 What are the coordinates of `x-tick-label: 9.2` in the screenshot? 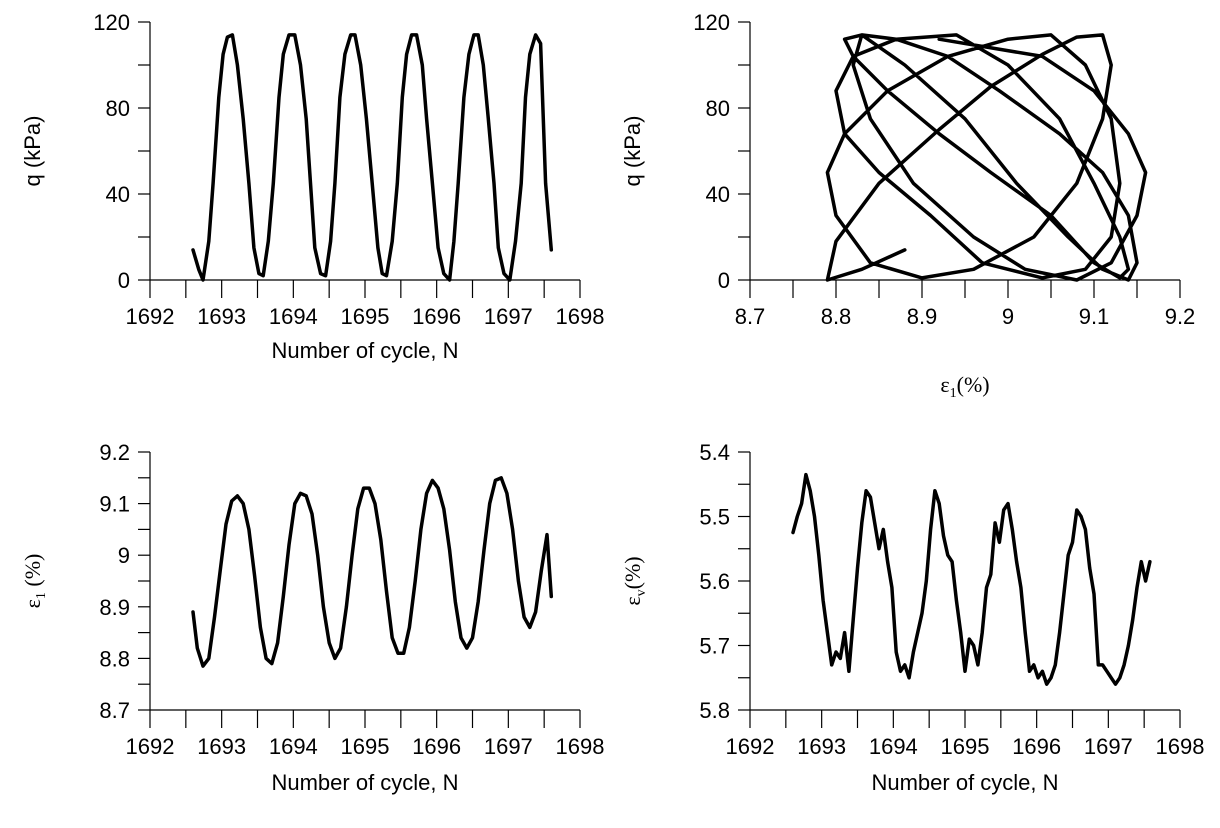 It's located at (1180, 316).